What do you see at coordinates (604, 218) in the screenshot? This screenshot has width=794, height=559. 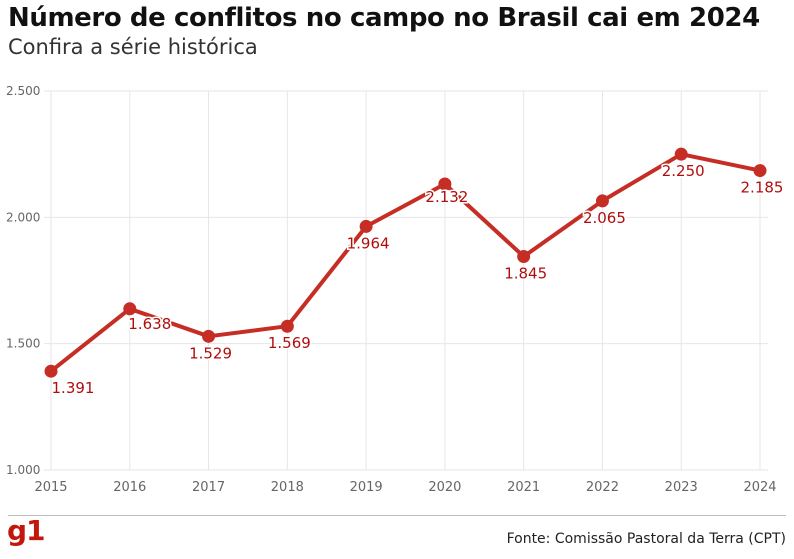 I see `data-label: 2.065` at bounding box center [604, 218].